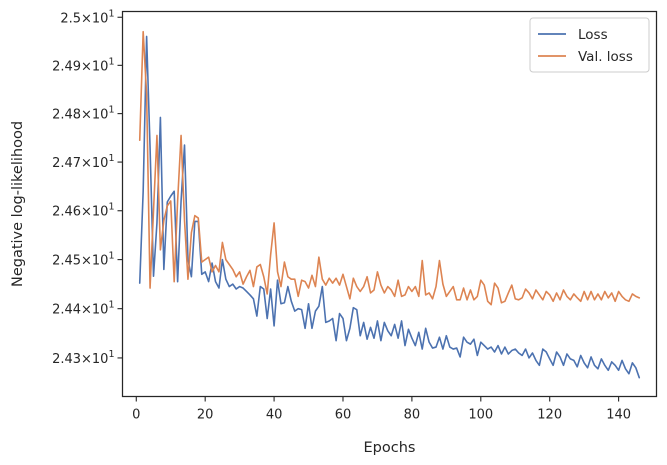  I want to click on y-tick-label: 2.5×10¹, so click(87, 17).